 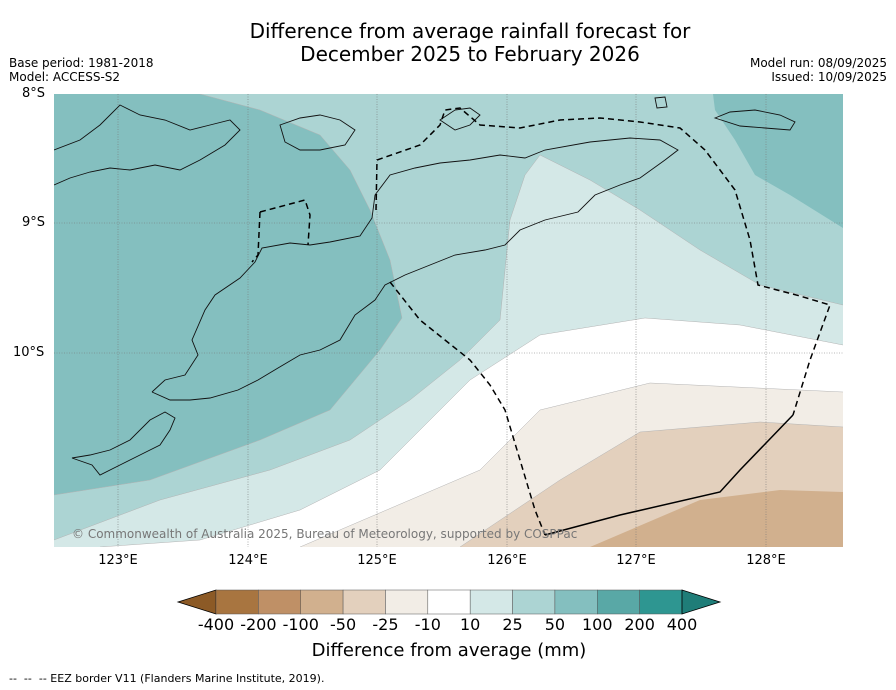 I want to click on lon-label-127e: 127°E, so click(x=636, y=560).